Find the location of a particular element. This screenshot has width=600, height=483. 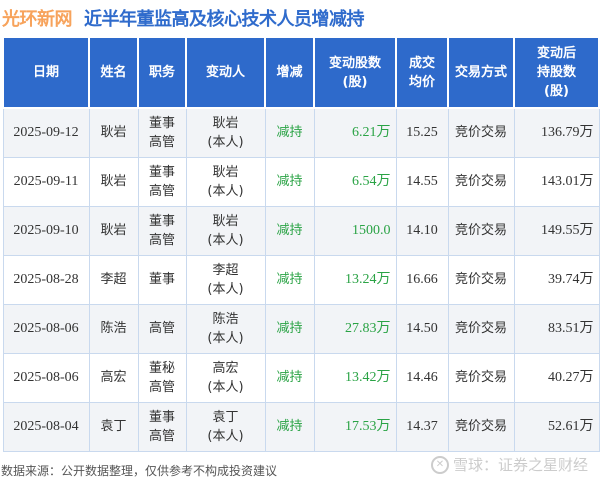

column-header: 变动股数 (股) is located at coordinates (355, 73).